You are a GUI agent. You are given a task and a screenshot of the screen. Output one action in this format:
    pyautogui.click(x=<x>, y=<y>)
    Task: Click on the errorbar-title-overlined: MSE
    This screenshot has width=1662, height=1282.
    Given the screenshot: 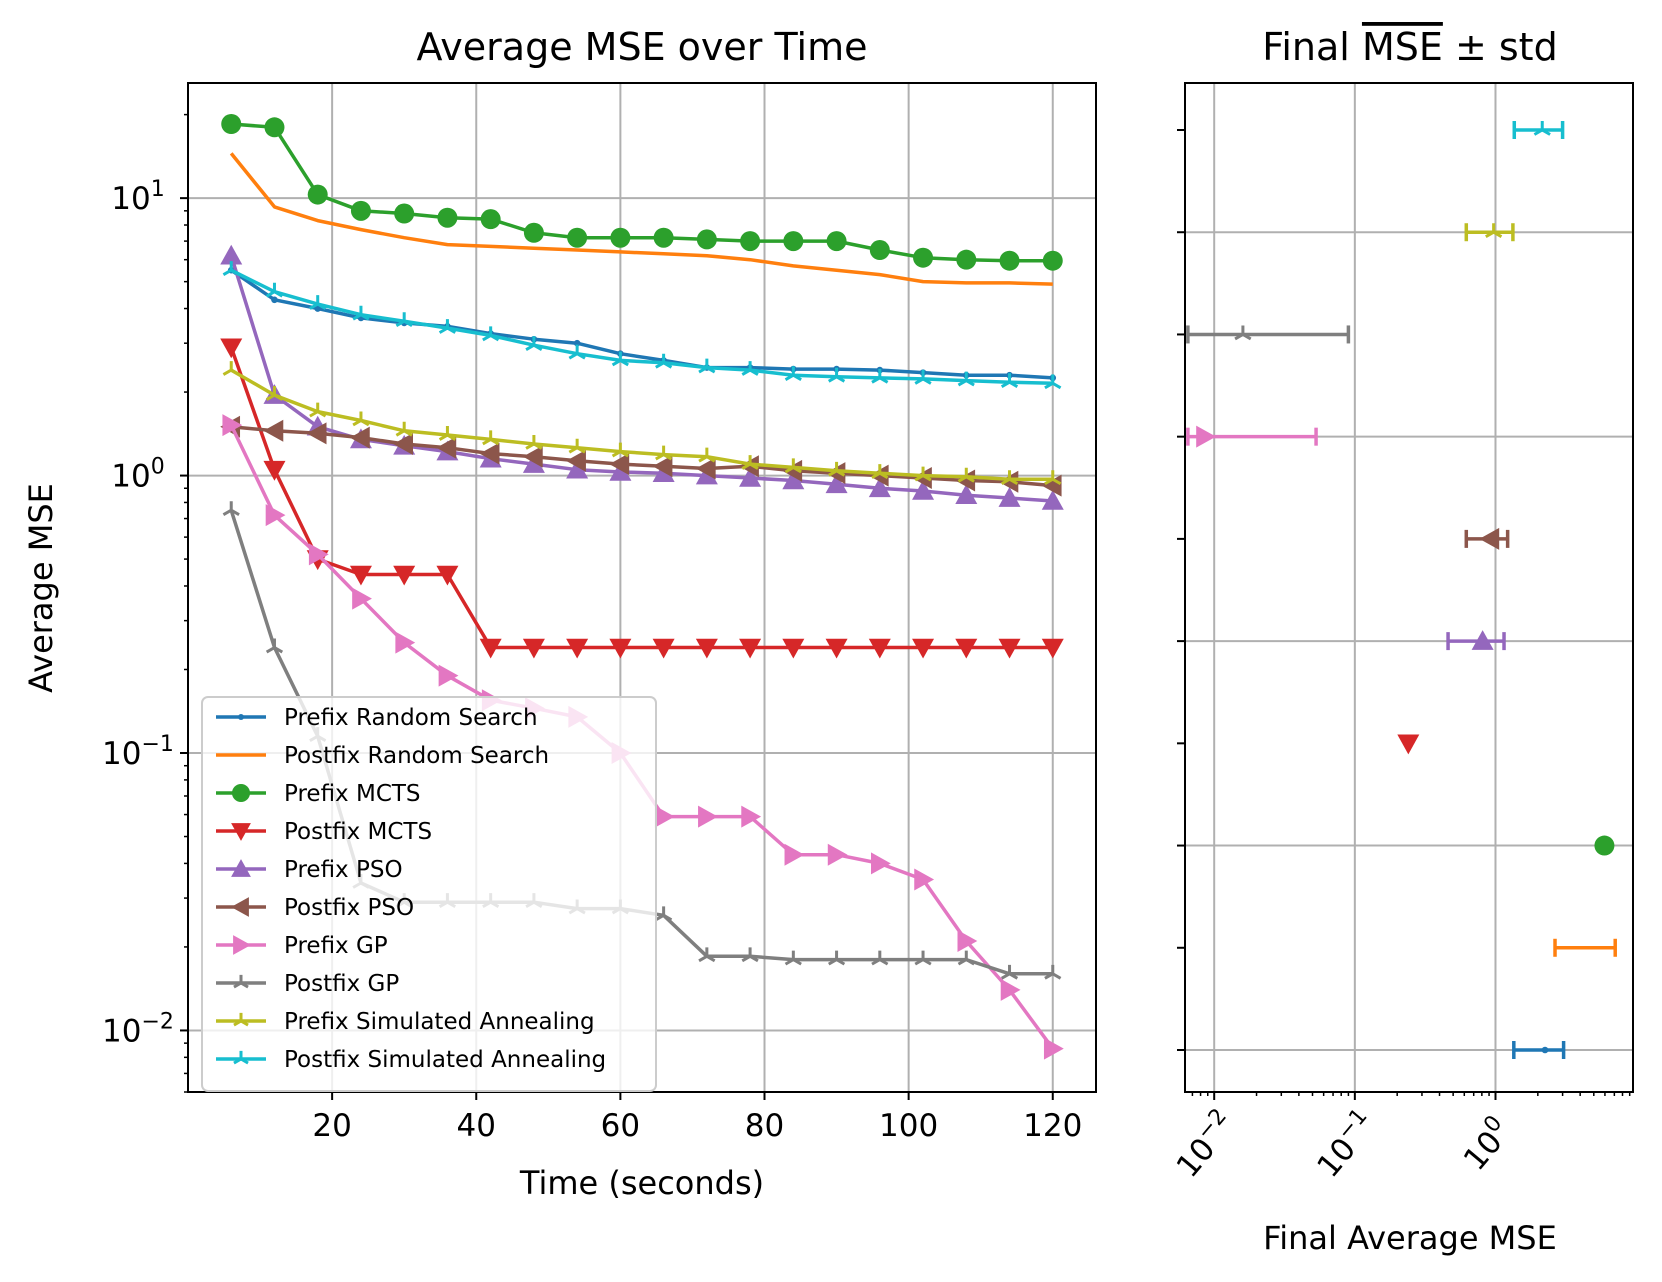 What is the action you would take?
    pyautogui.click(x=1402, y=47)
    